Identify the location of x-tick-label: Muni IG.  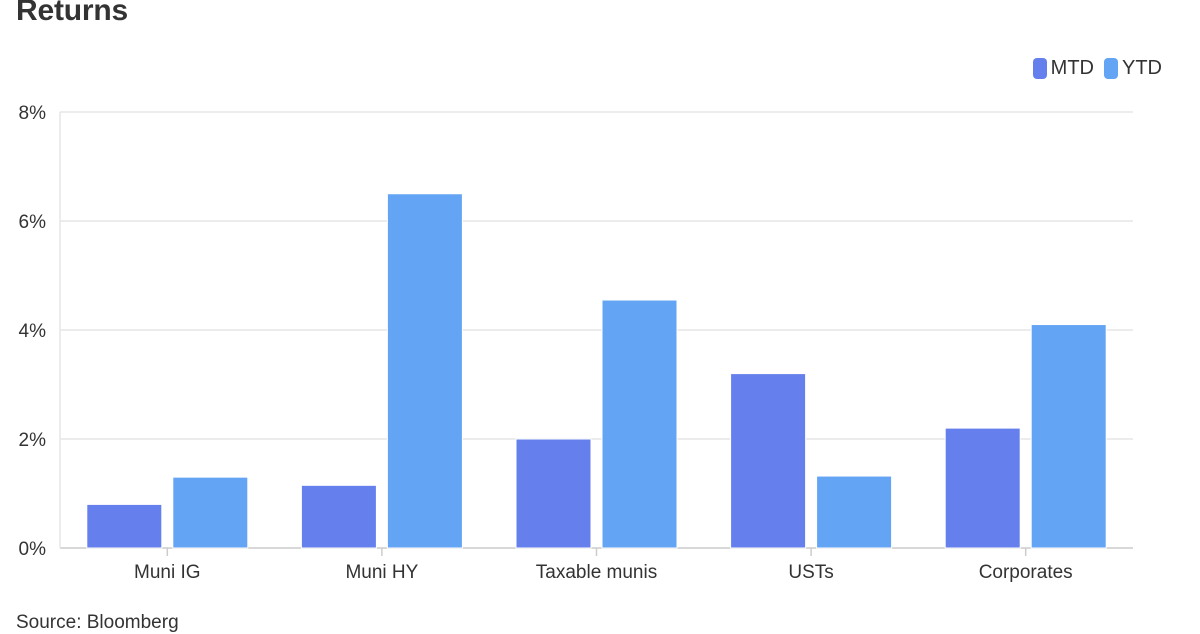
(167, 572).